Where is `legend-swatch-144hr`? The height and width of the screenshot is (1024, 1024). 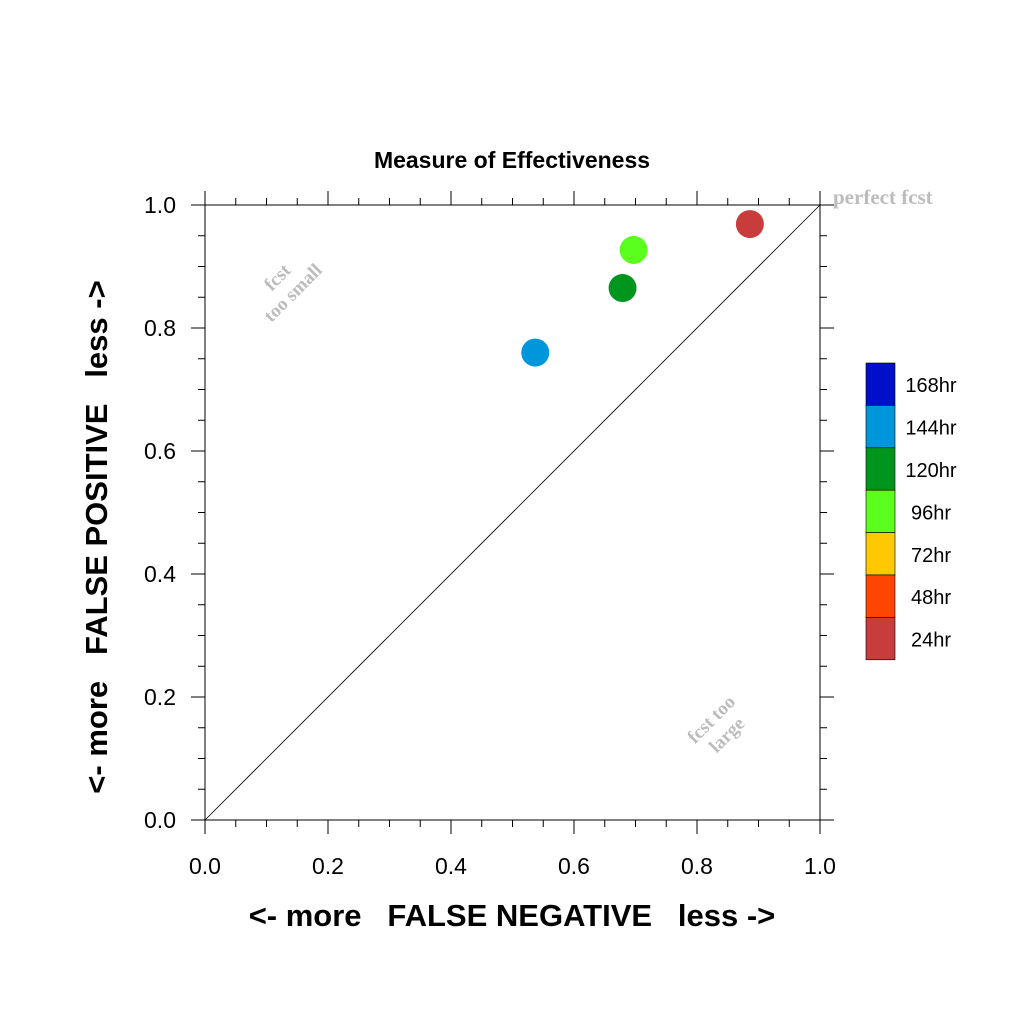 legend-swatch-144hr is located at coordinates (880, 427).